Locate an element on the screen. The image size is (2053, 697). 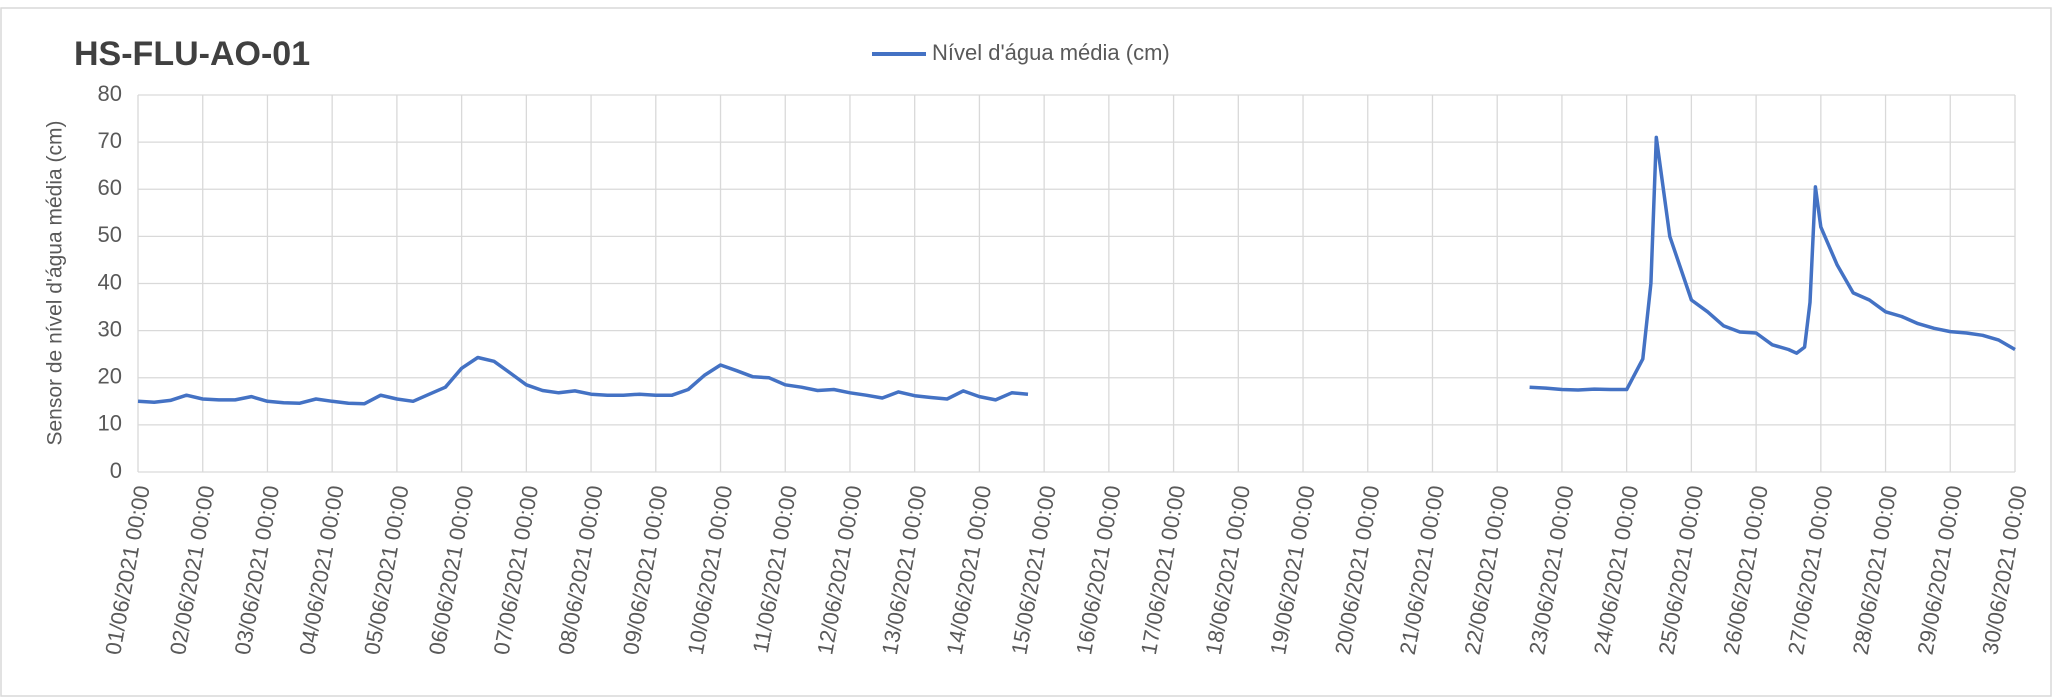
y-tick-label: 10 is located at coordinates (110, 423).